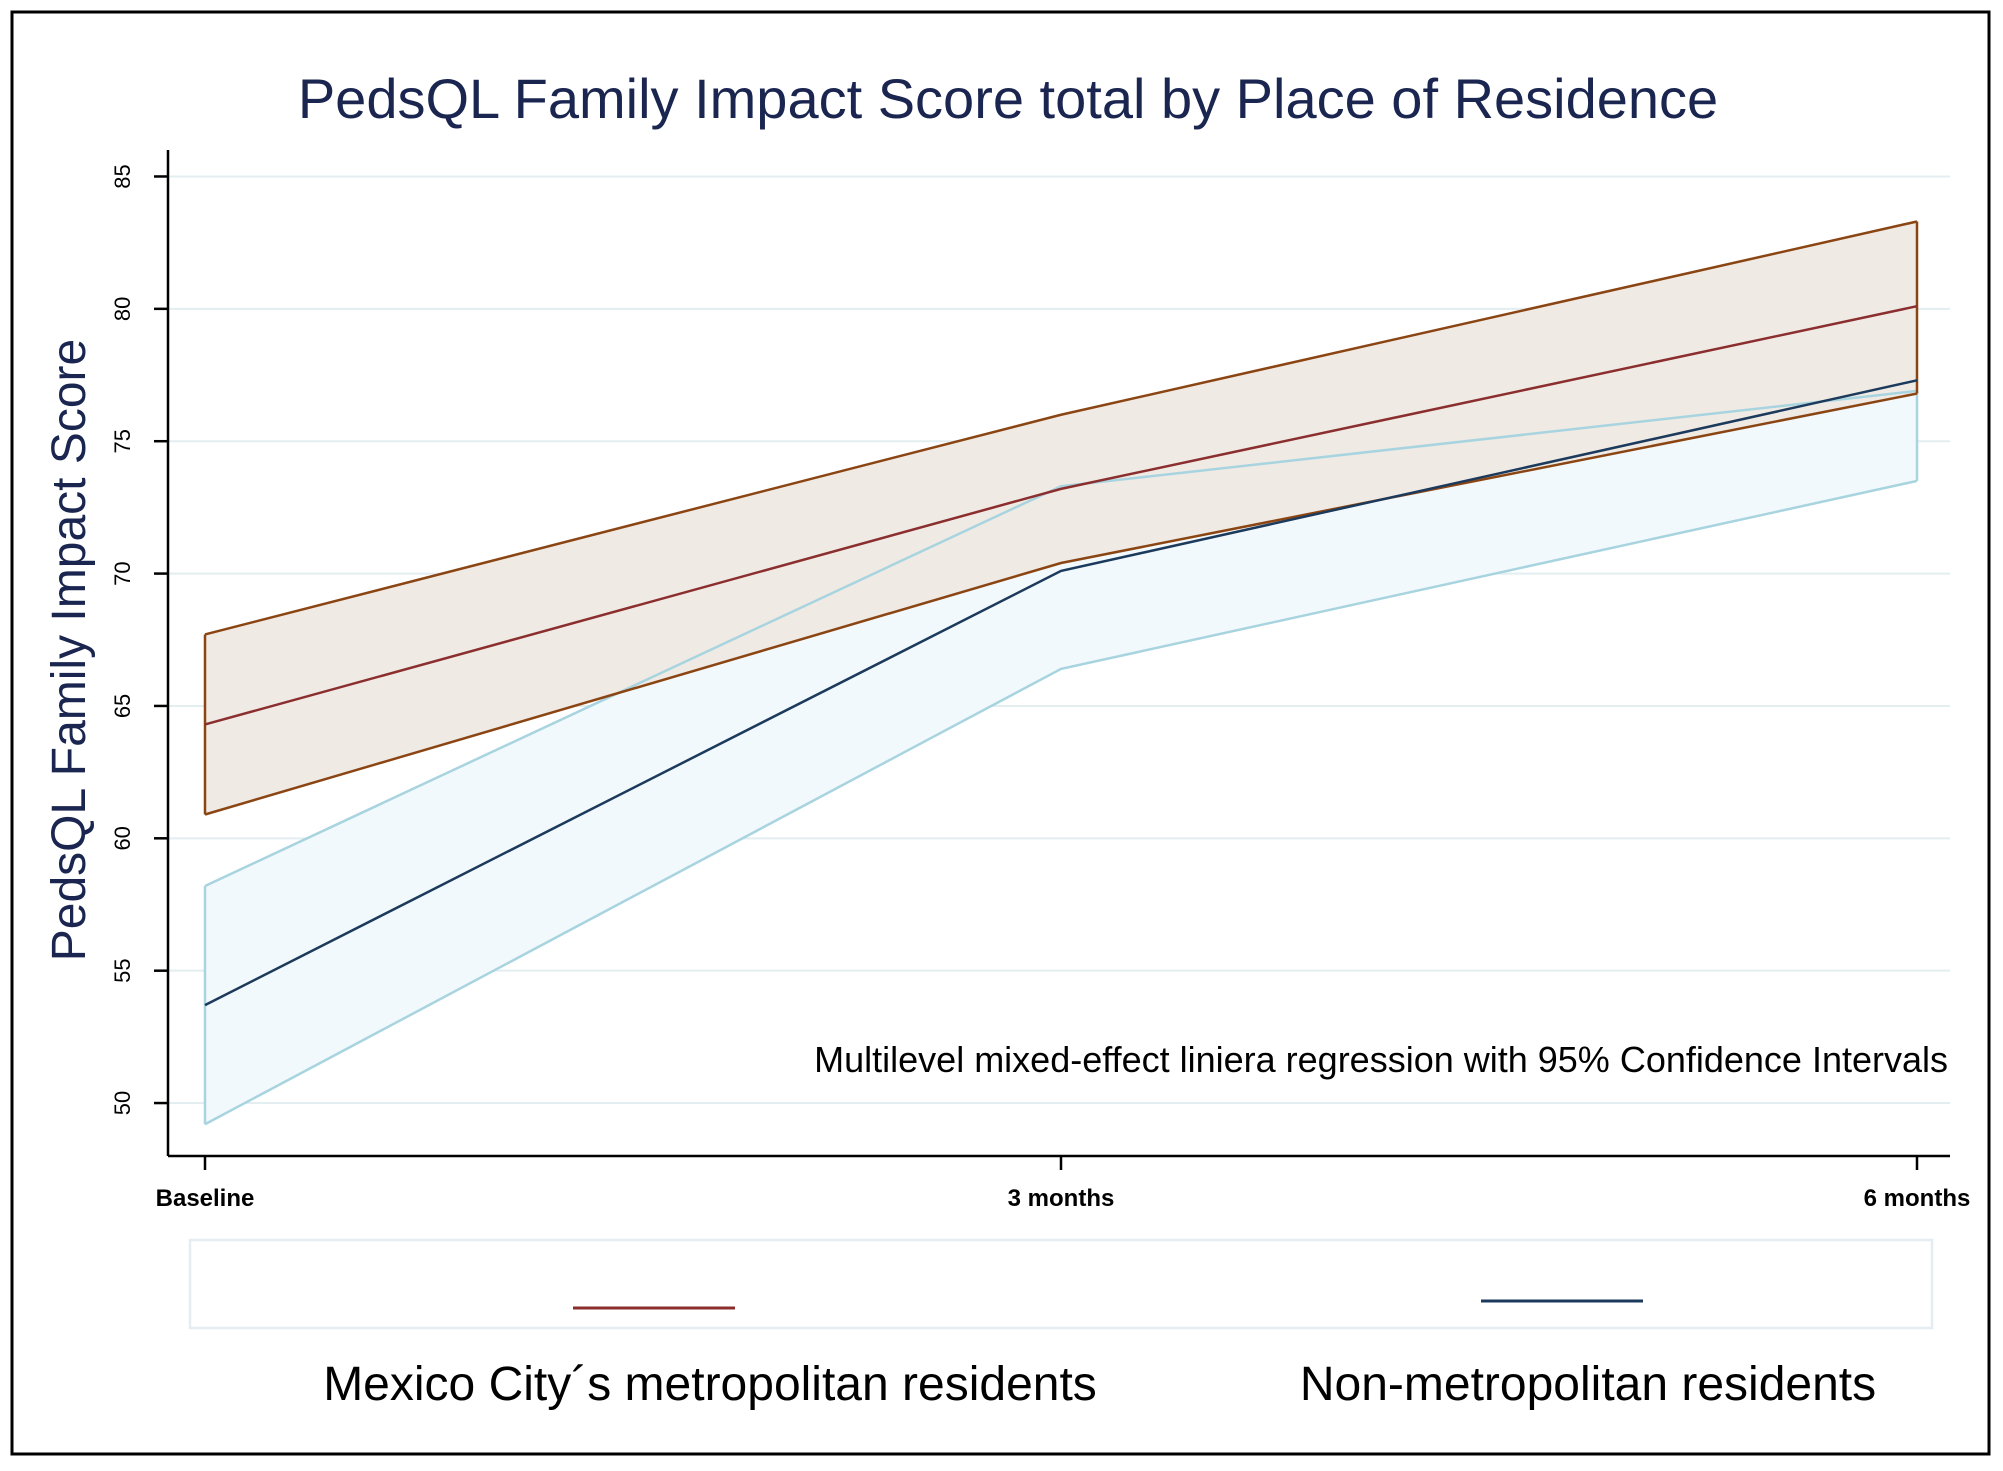  I want to click on y-tick-label-55: 55, so click(122, 970).